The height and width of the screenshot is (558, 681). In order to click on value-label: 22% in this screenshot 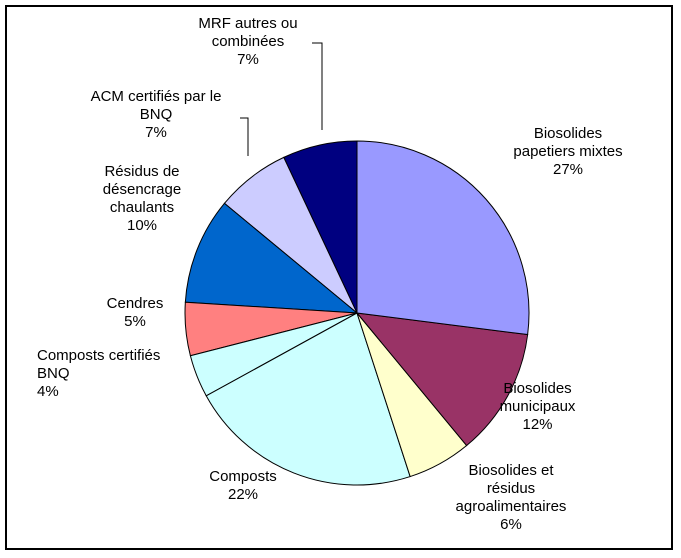, I will do `click(243, 494)`.